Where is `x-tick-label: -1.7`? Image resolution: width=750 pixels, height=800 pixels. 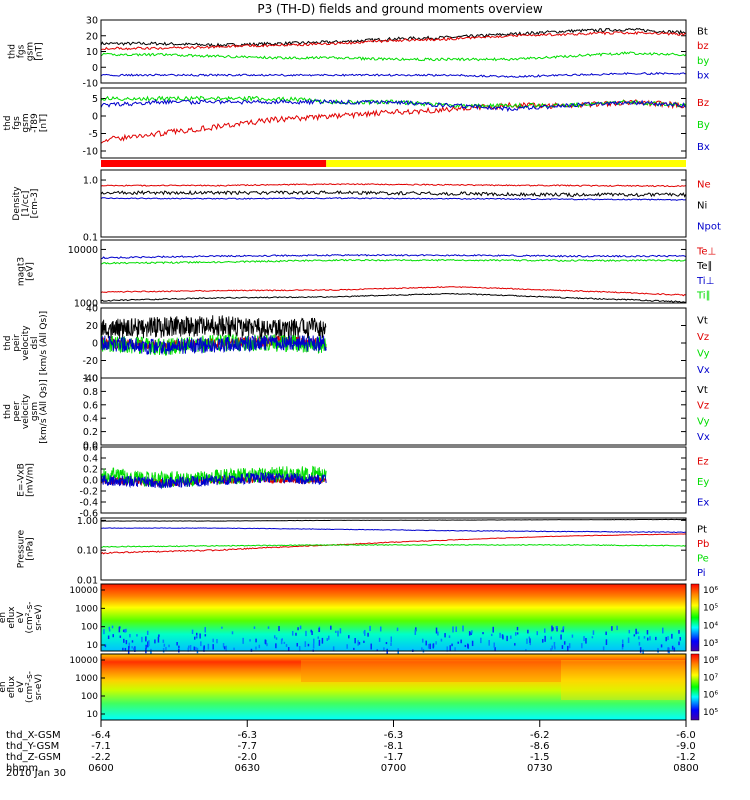 x-tick-label: -1.7 is located at coordinates (394, 757).